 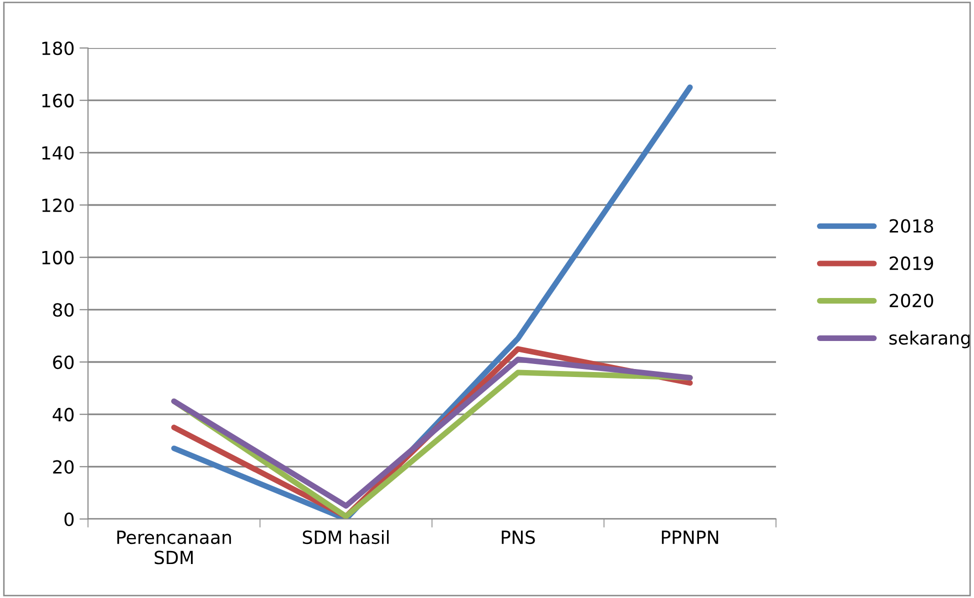 What do you see at coordinates (912, 226) in the screenshot?
I see `legend-label: 2018` at bounding box center [912, 226].